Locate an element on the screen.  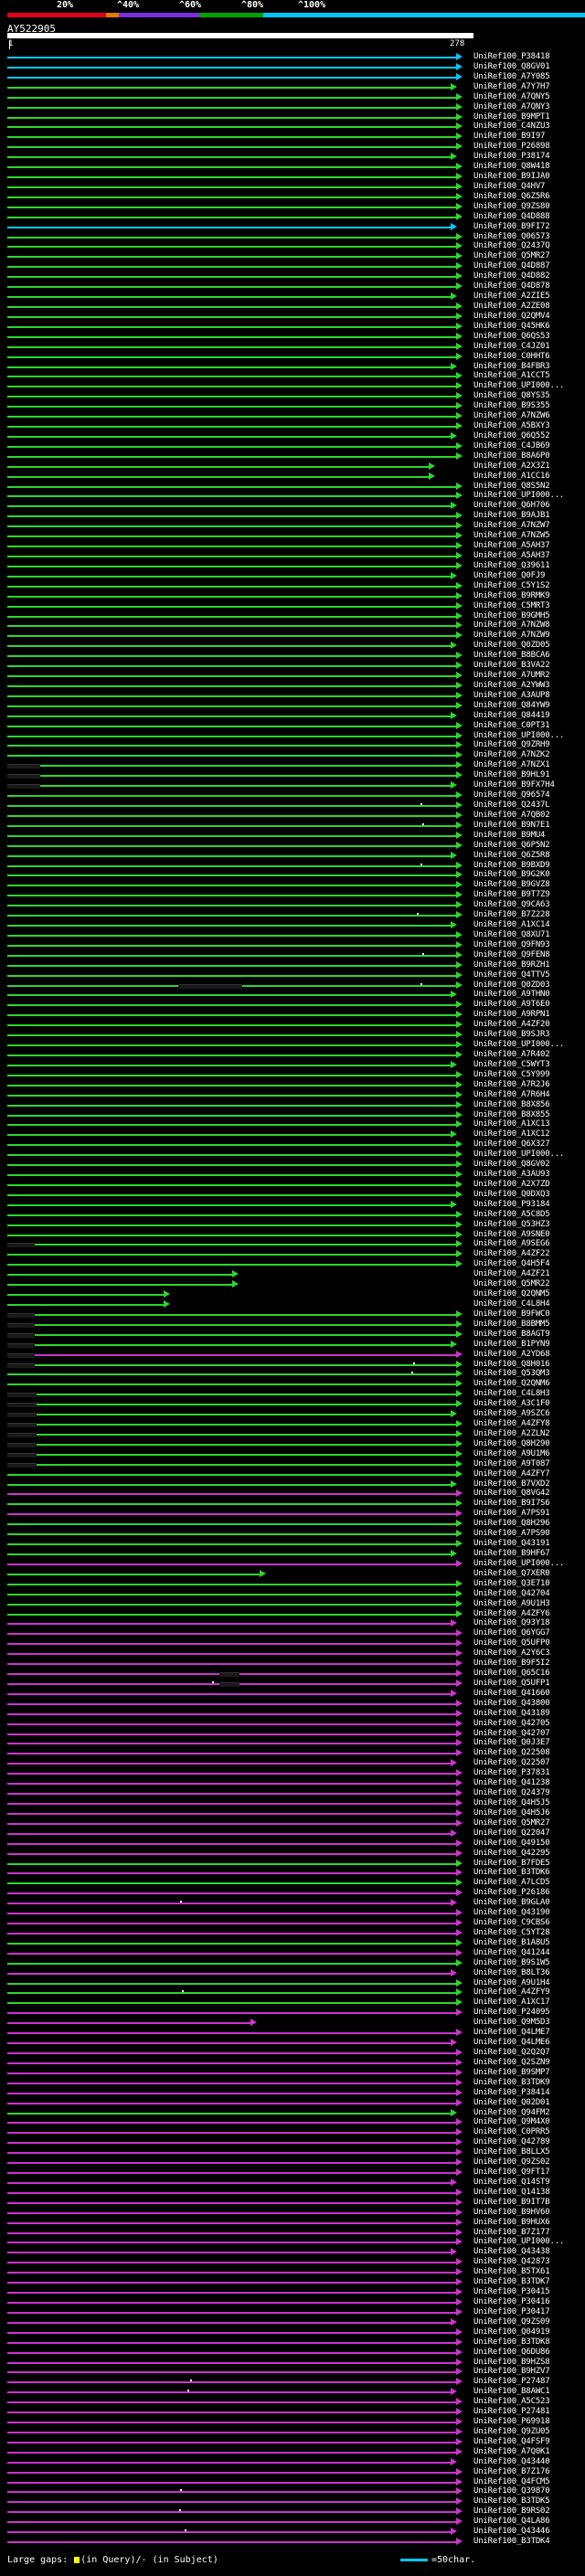
hit-row: UniRef100_B8BMM5 is located at coordinates (293, 1325).